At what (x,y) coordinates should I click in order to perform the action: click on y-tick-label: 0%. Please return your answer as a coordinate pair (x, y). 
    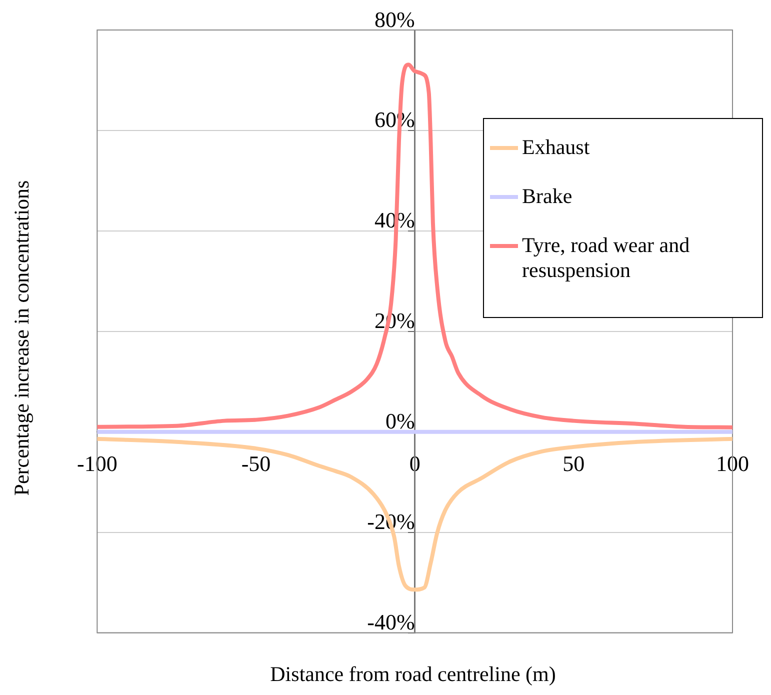
    Looking at the image, I should click on (400, 421).